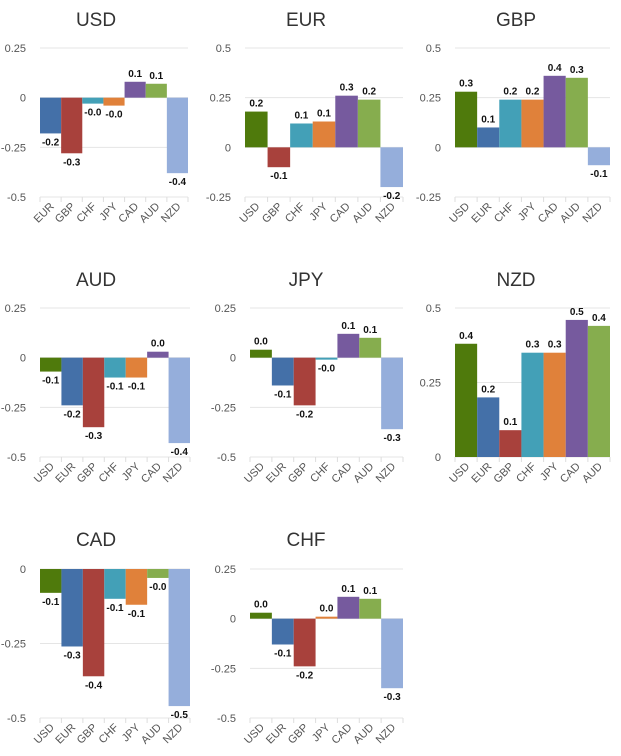  I want to click on panel-title: EUR, so click(306, 20).